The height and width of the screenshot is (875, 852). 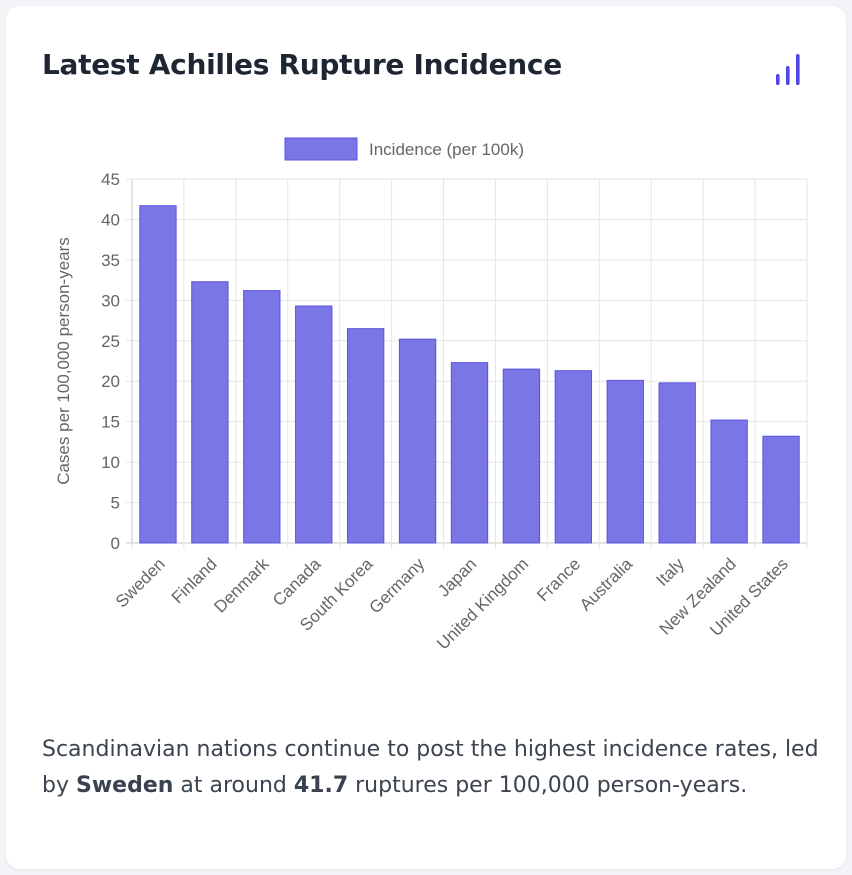 What do you see at coordinates (110, 260) in the screenshot?
I see `y-tick-label: 35` at bounding box center [110, 260].